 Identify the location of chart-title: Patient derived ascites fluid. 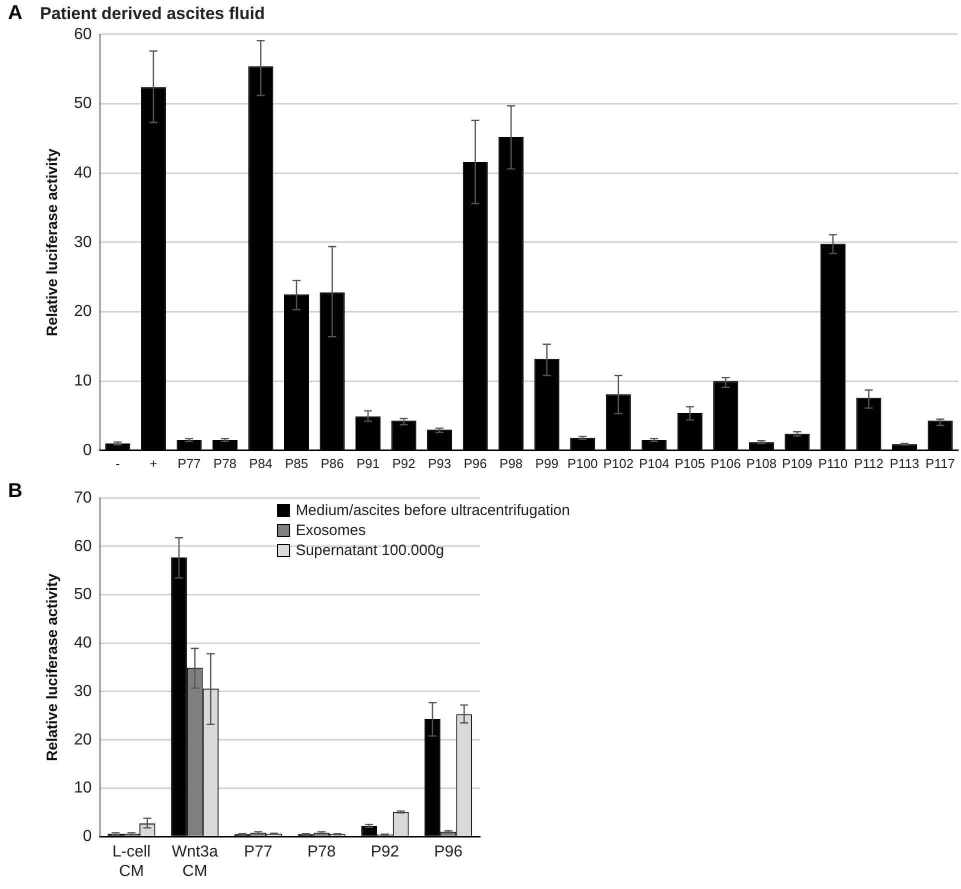
(152, 13).